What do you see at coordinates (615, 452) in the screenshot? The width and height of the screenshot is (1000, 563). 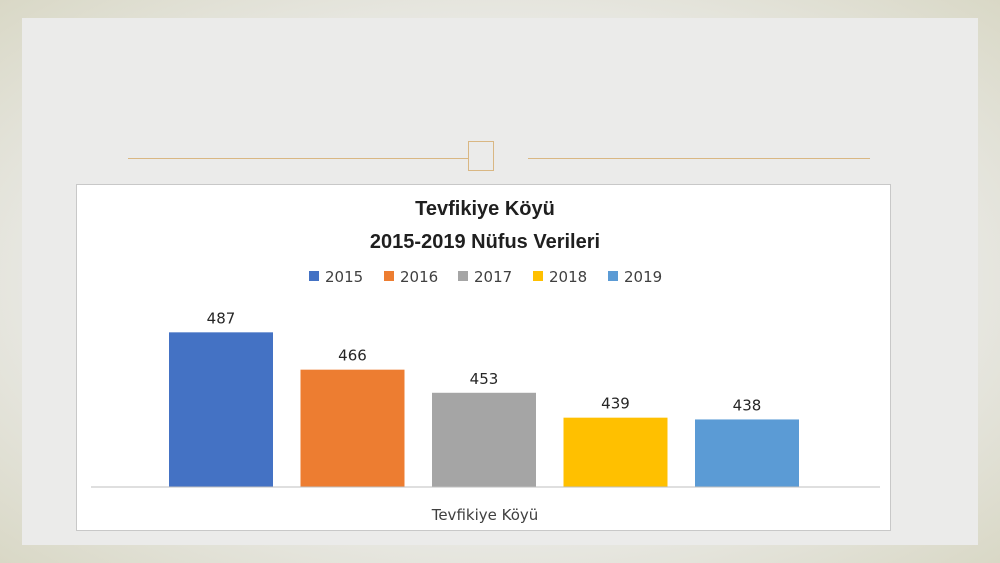 I see `bar-2018` at bounding box center [615, 452].